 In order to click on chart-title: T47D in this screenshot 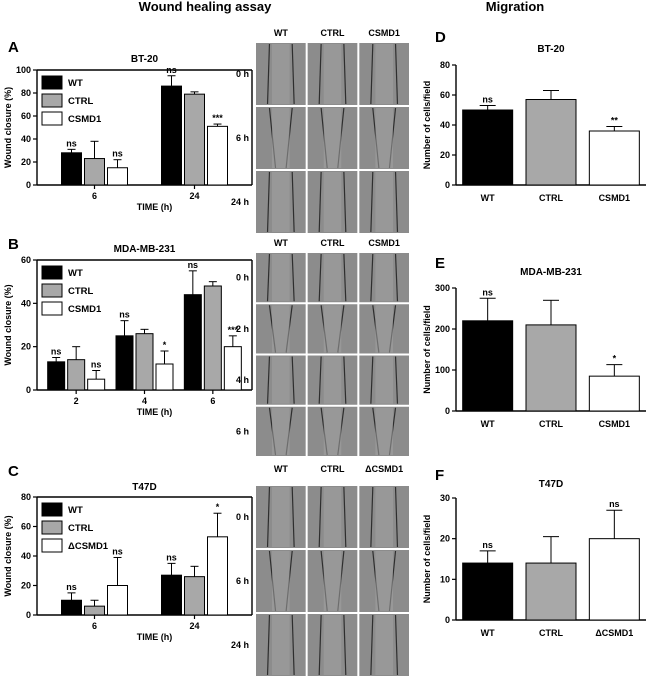, I will do `click(144, 487)`.